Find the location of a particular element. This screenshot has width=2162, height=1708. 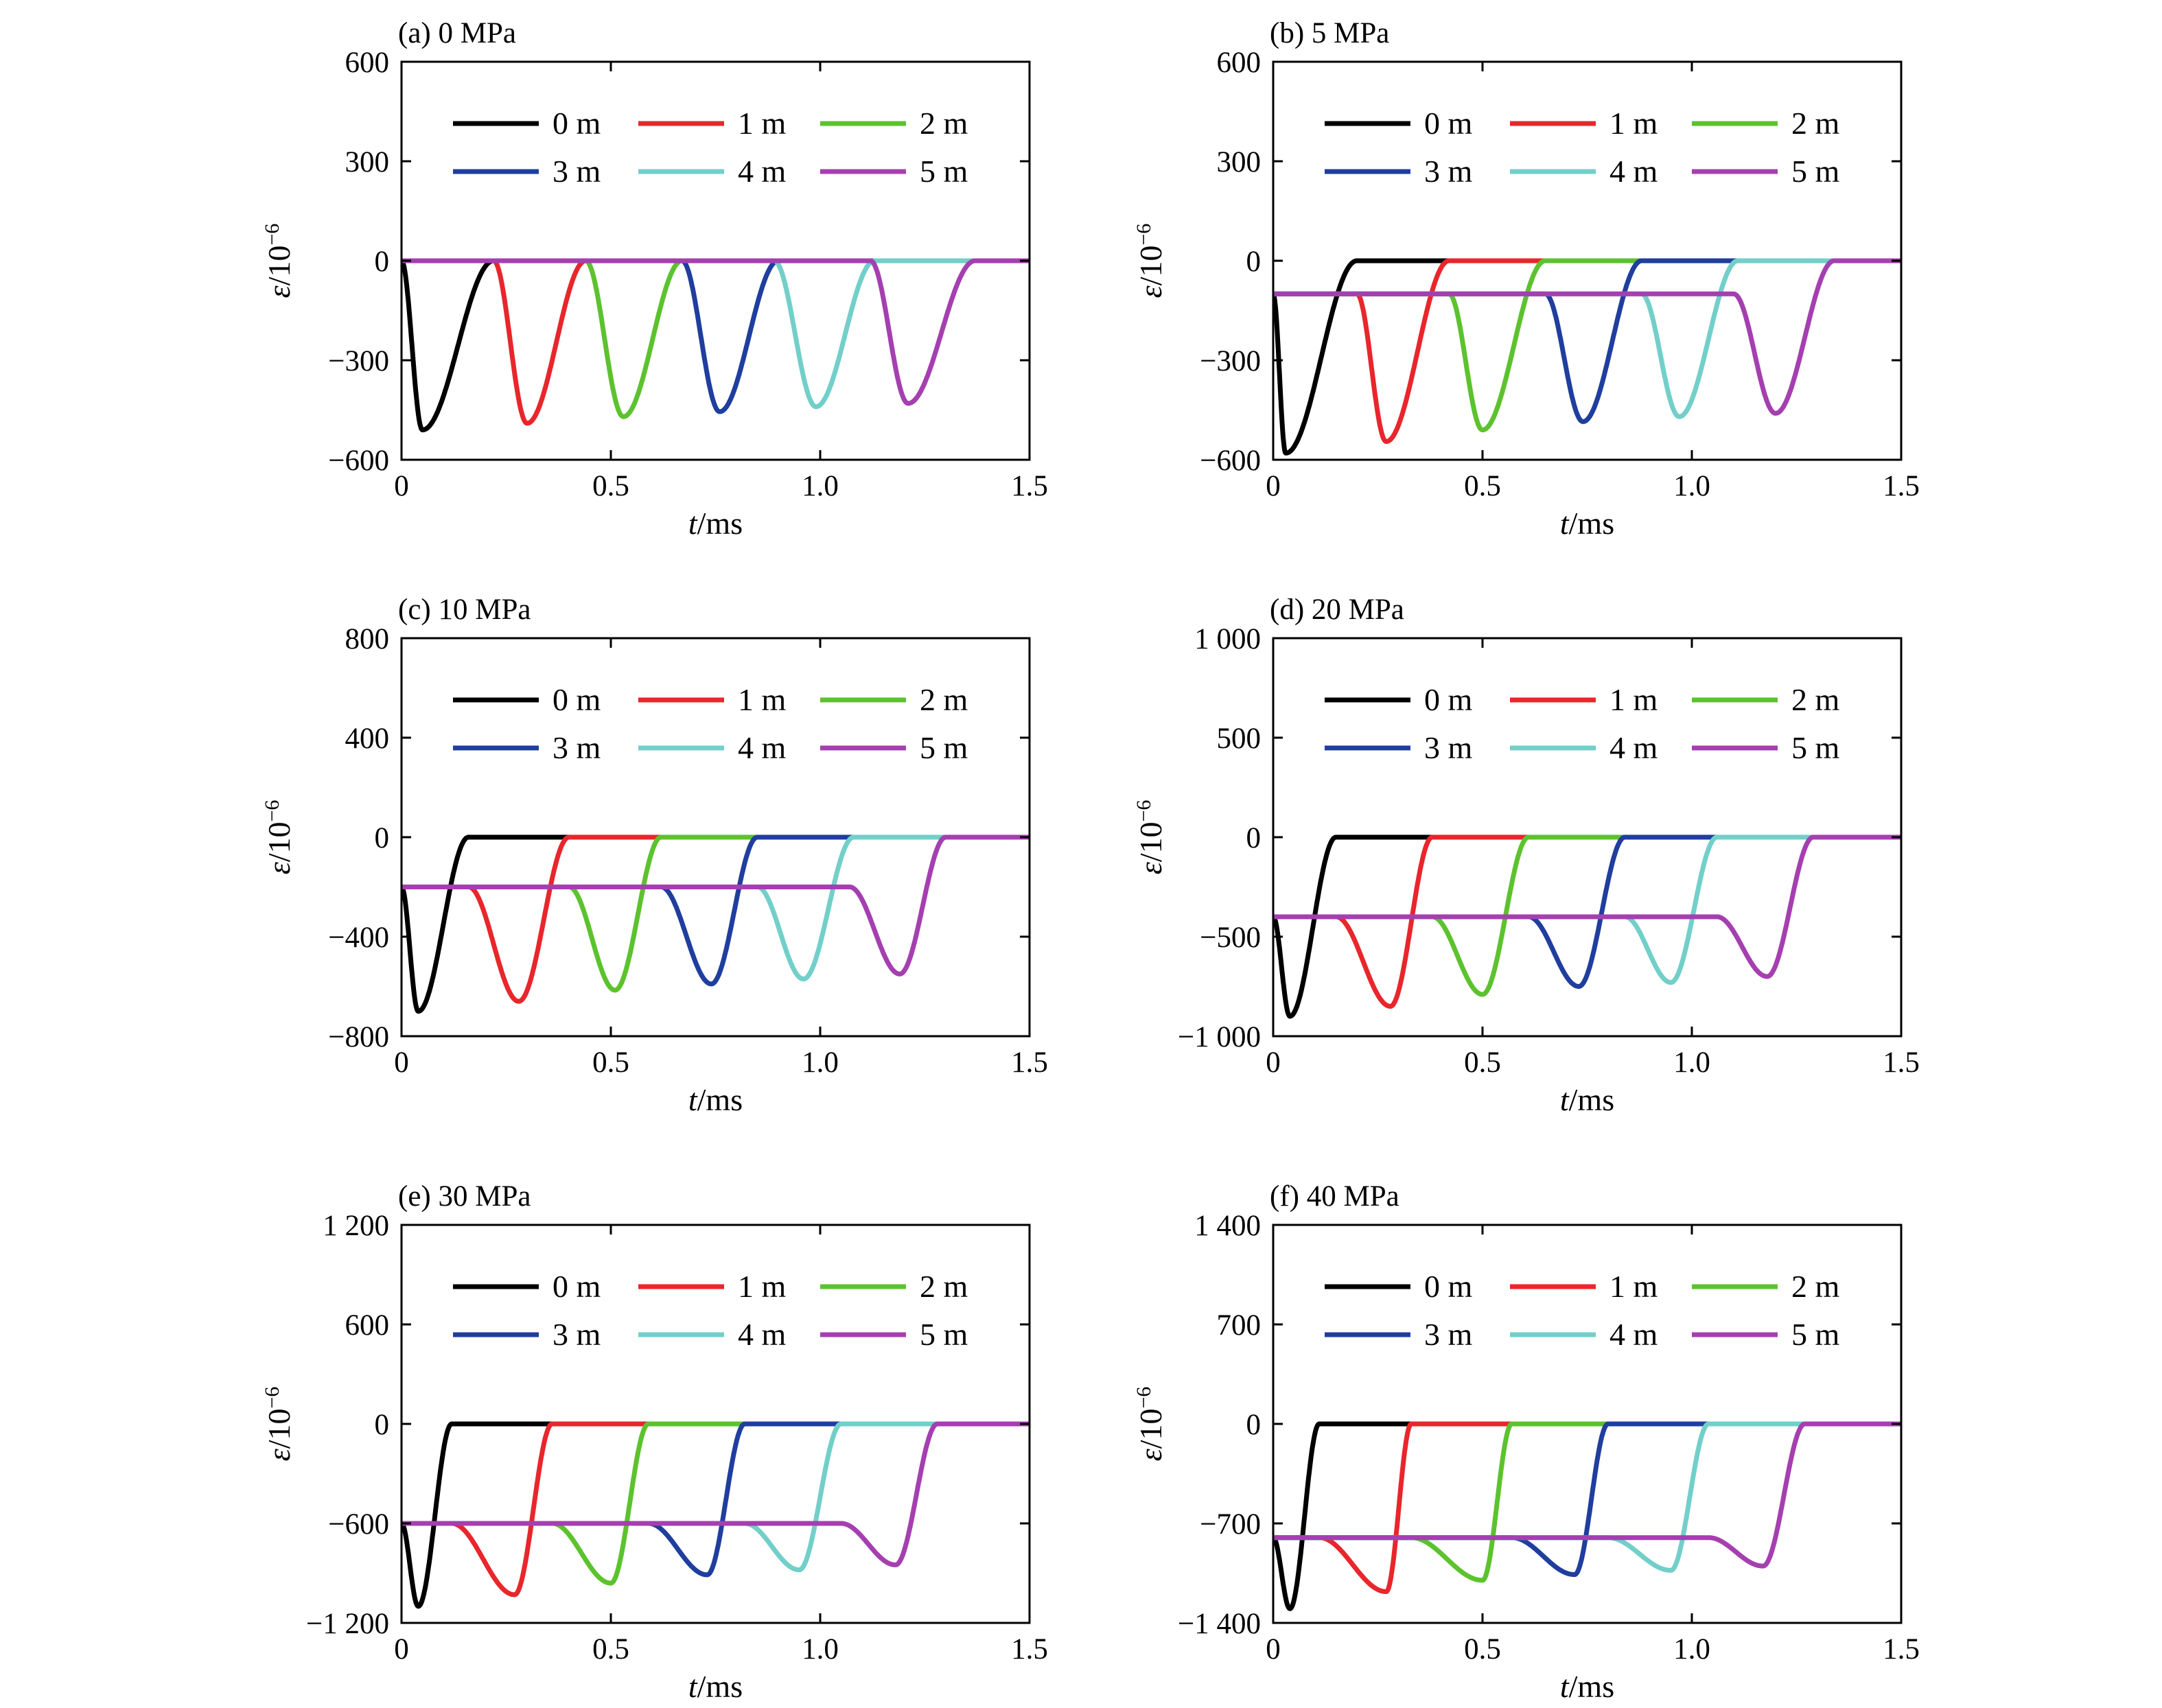

panel-title: (c) 10 MPa is located at coordinates (464, 610).